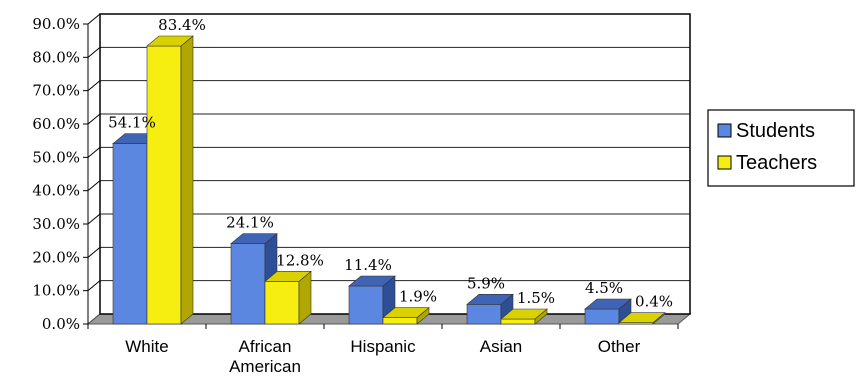 This screenshot has width=856, height=377. Describe the element at coordinates (654, 302) in the screenshot. I see `data-label-teachers: 0.4%` at that location.